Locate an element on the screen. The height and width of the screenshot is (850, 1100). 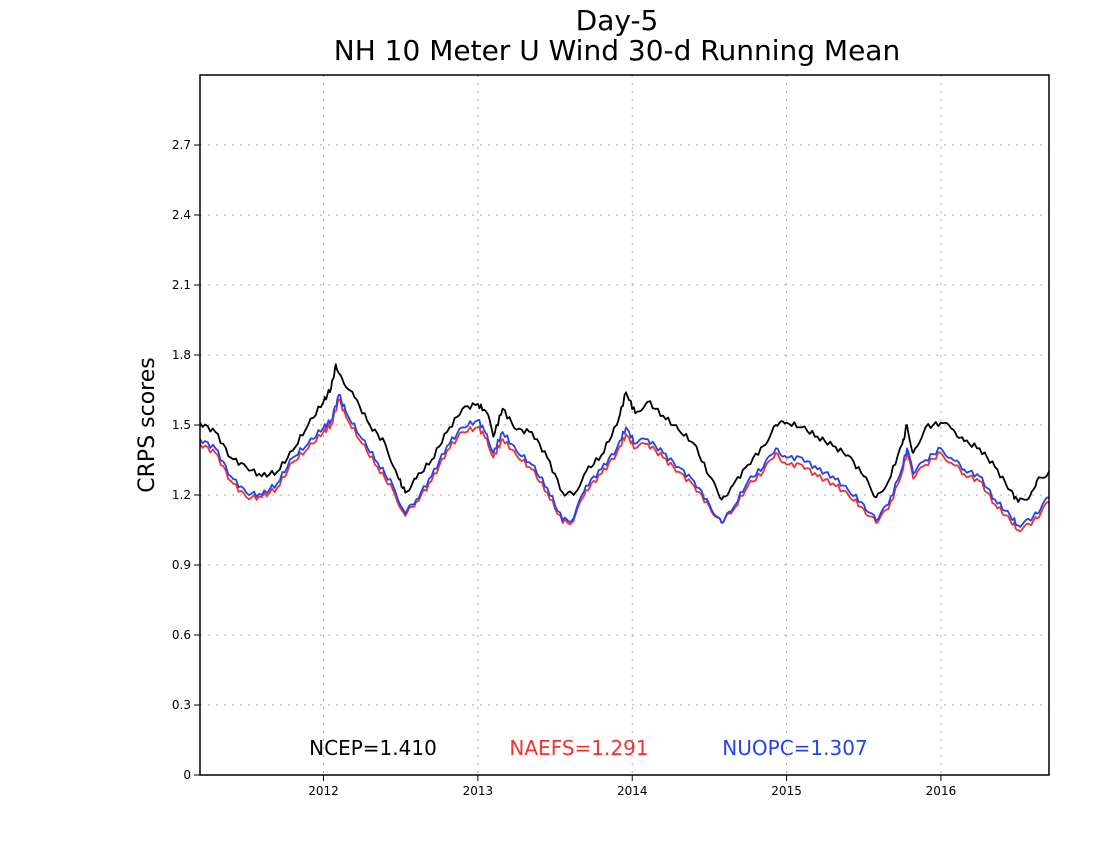
y-axis-ticks: 0 0.3 0.6 0.9 1.2 1.5 1.8 2.1 2.4 2.7 is located at coordinates (186, 460).